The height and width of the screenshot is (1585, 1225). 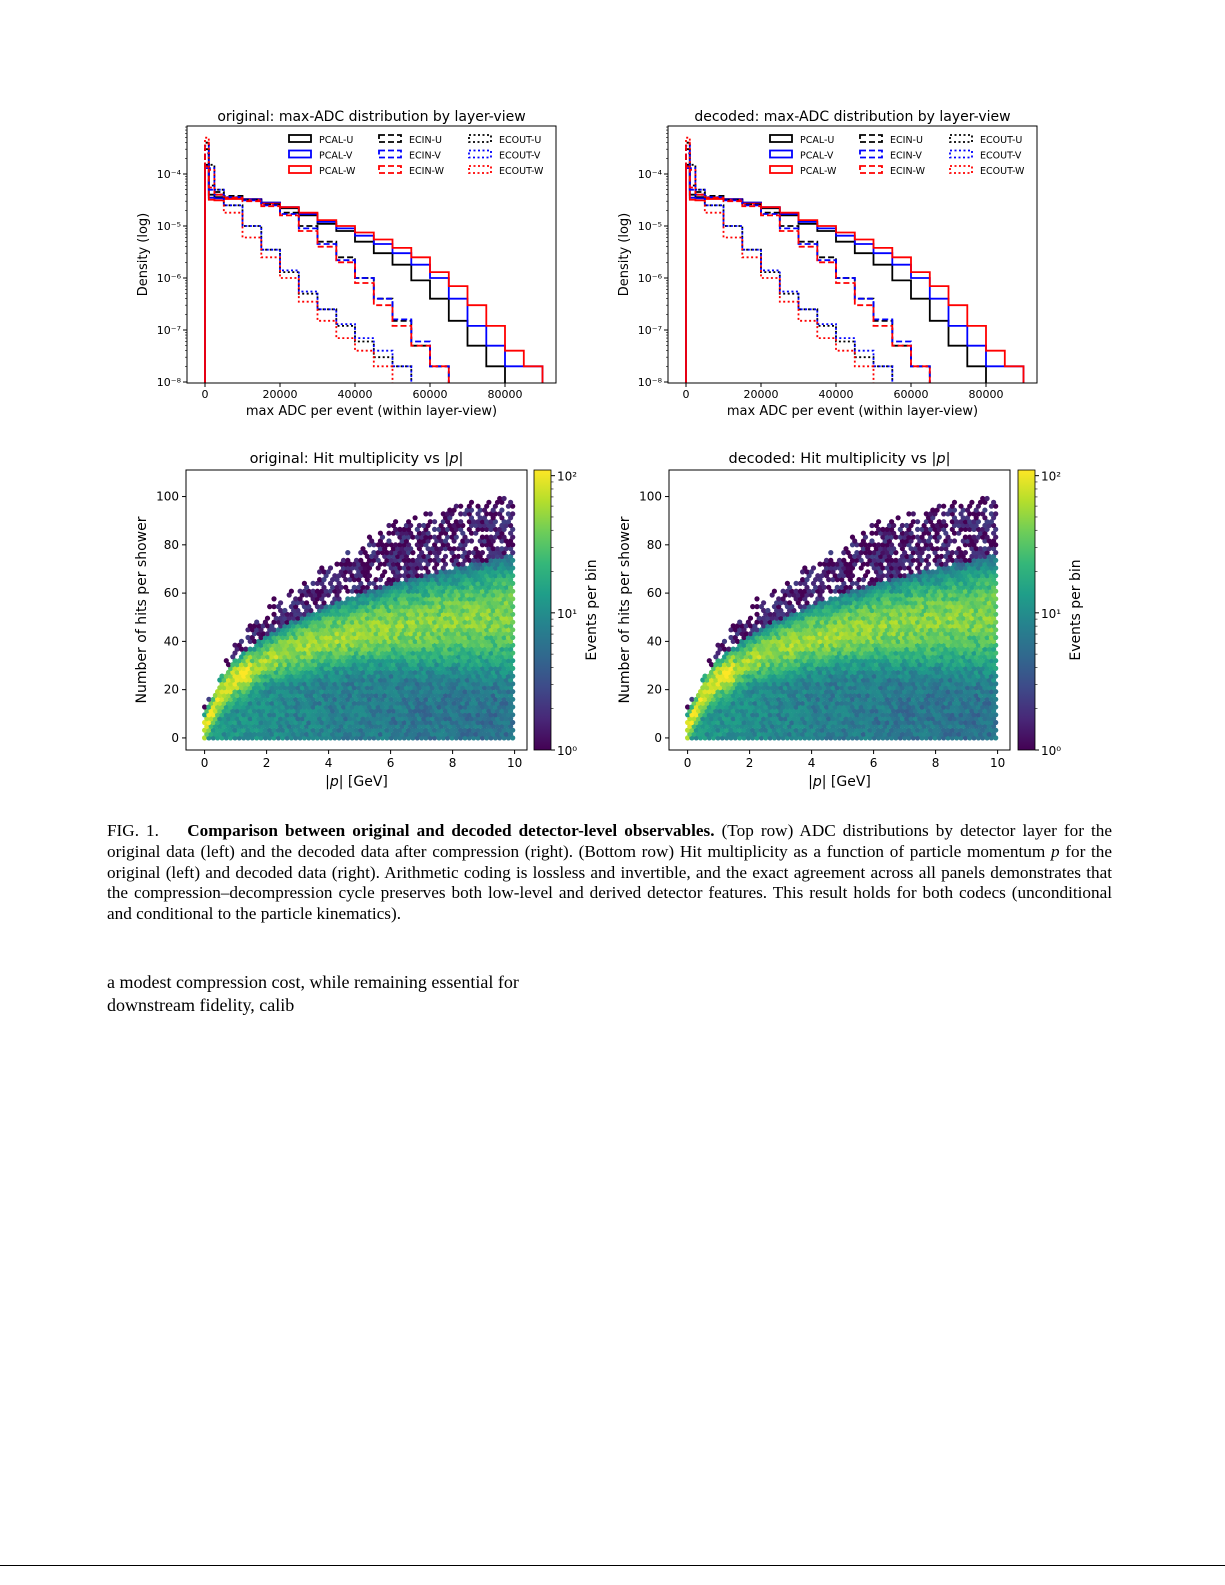 What do you see at coordinates (357, 459) in the screenshot?
I see `chart-title: original: Hit multiplicity vs |p|` at bounding box center [357, 459].